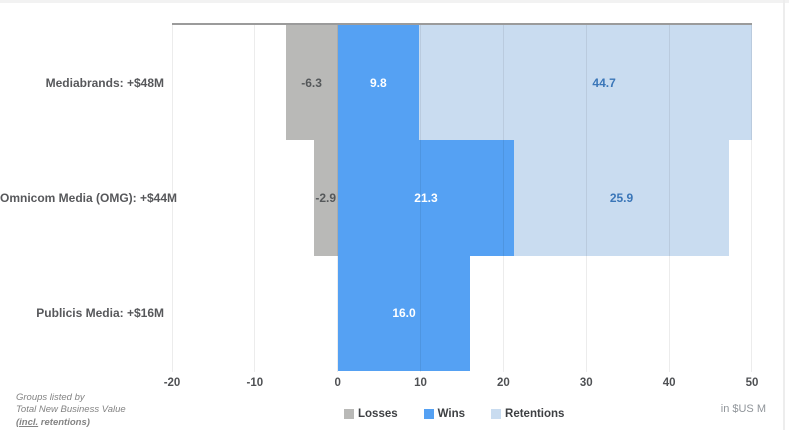 This screenshot has width=789, height=430. I want to click on frame-right-border, so click(784, 215).